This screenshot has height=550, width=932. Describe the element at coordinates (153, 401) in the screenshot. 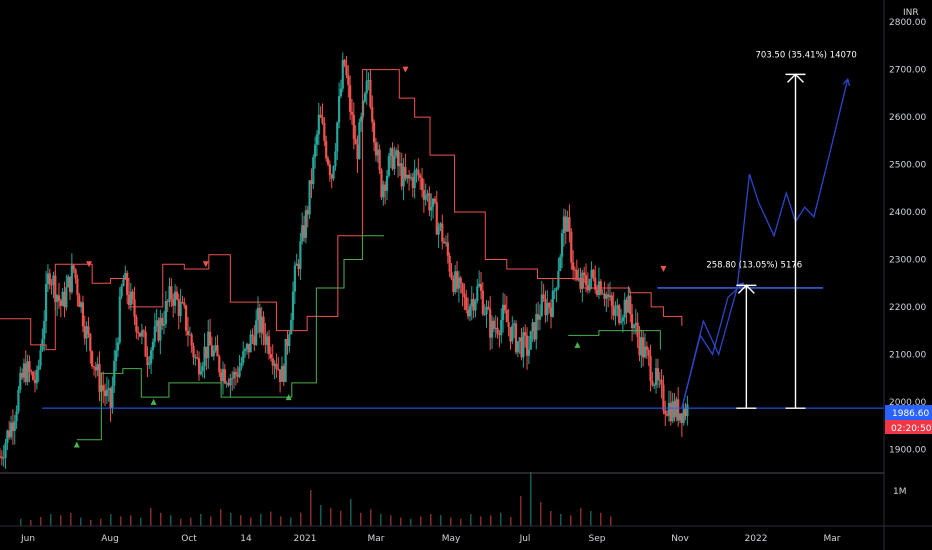

I see `buy-signal-marker` at that location.